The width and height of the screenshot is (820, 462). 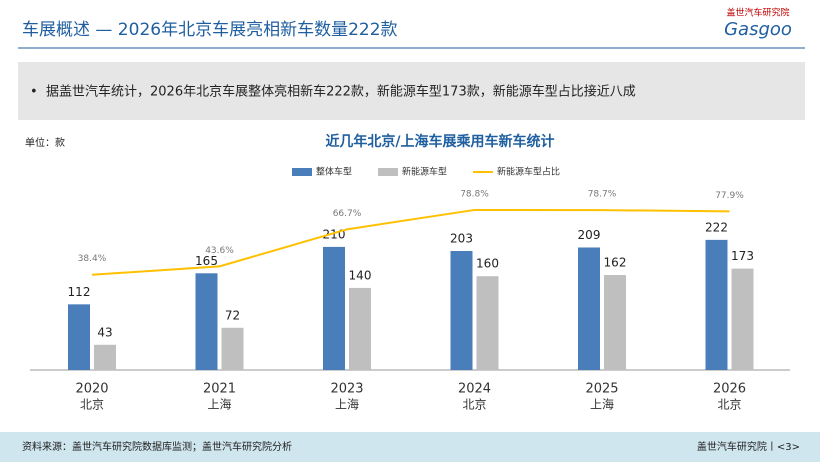 I want to click on x-tick-label: 2021, so click(x=219, y=389).